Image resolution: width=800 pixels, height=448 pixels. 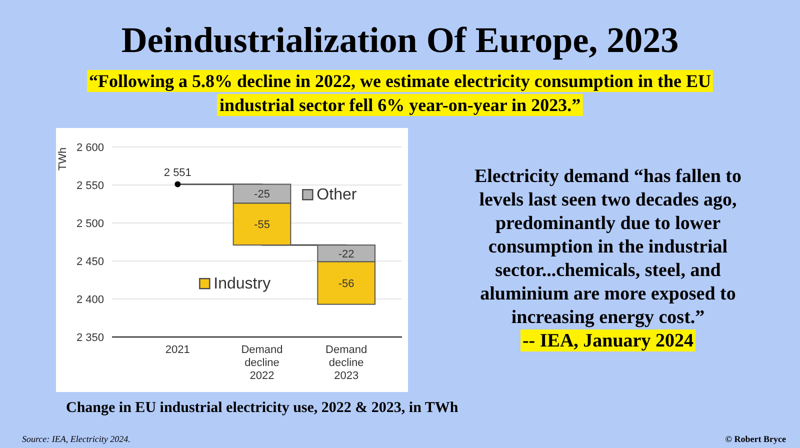 What do you see at coordinates (608, 341) in the screenshot?
I see `text: -- IEA, January 2024` at bounding box center [608, 341].